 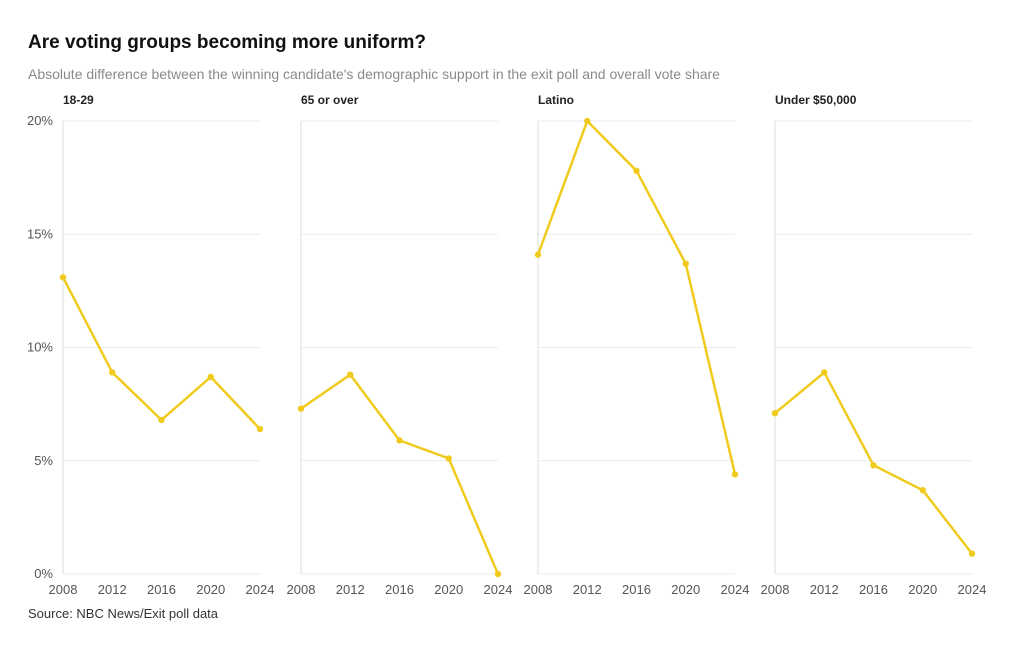 What do you see at coordinates (227, 42) in the screenshot?
I see `chart-title: Are voting groups becoming more uniform?` at bounding box center [227, 42].